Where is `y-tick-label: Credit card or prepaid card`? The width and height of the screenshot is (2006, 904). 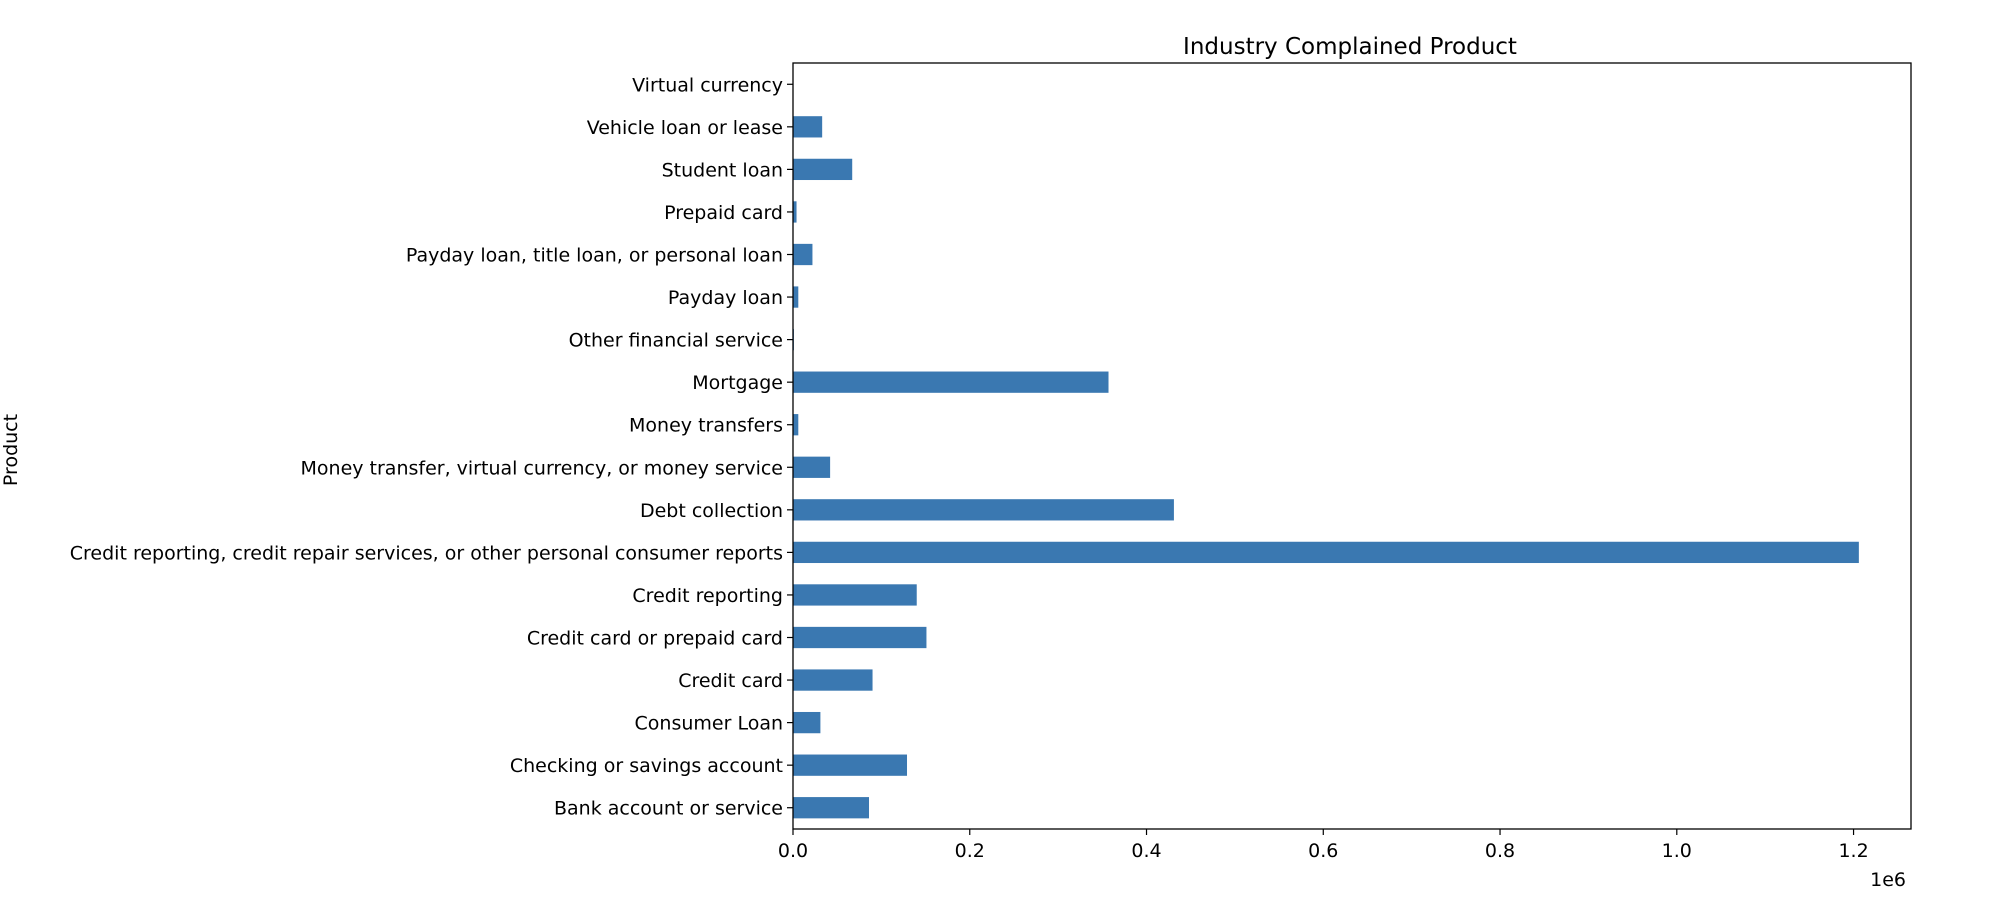
y-tick-label: Credit card or prepaid card is located at coordinates (655, 639).